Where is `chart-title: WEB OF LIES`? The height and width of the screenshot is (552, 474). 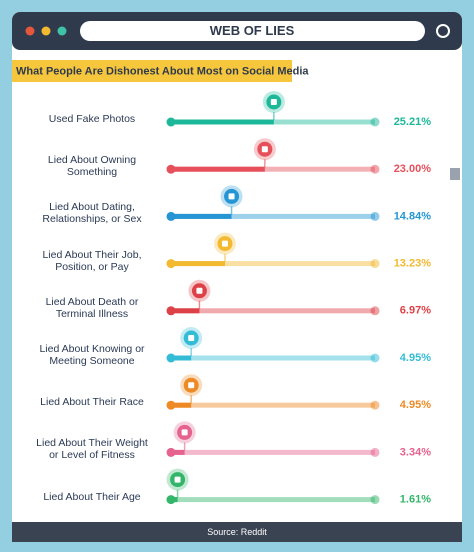
chart-title: WEB OF LIES is located at coordinates (252, 30).